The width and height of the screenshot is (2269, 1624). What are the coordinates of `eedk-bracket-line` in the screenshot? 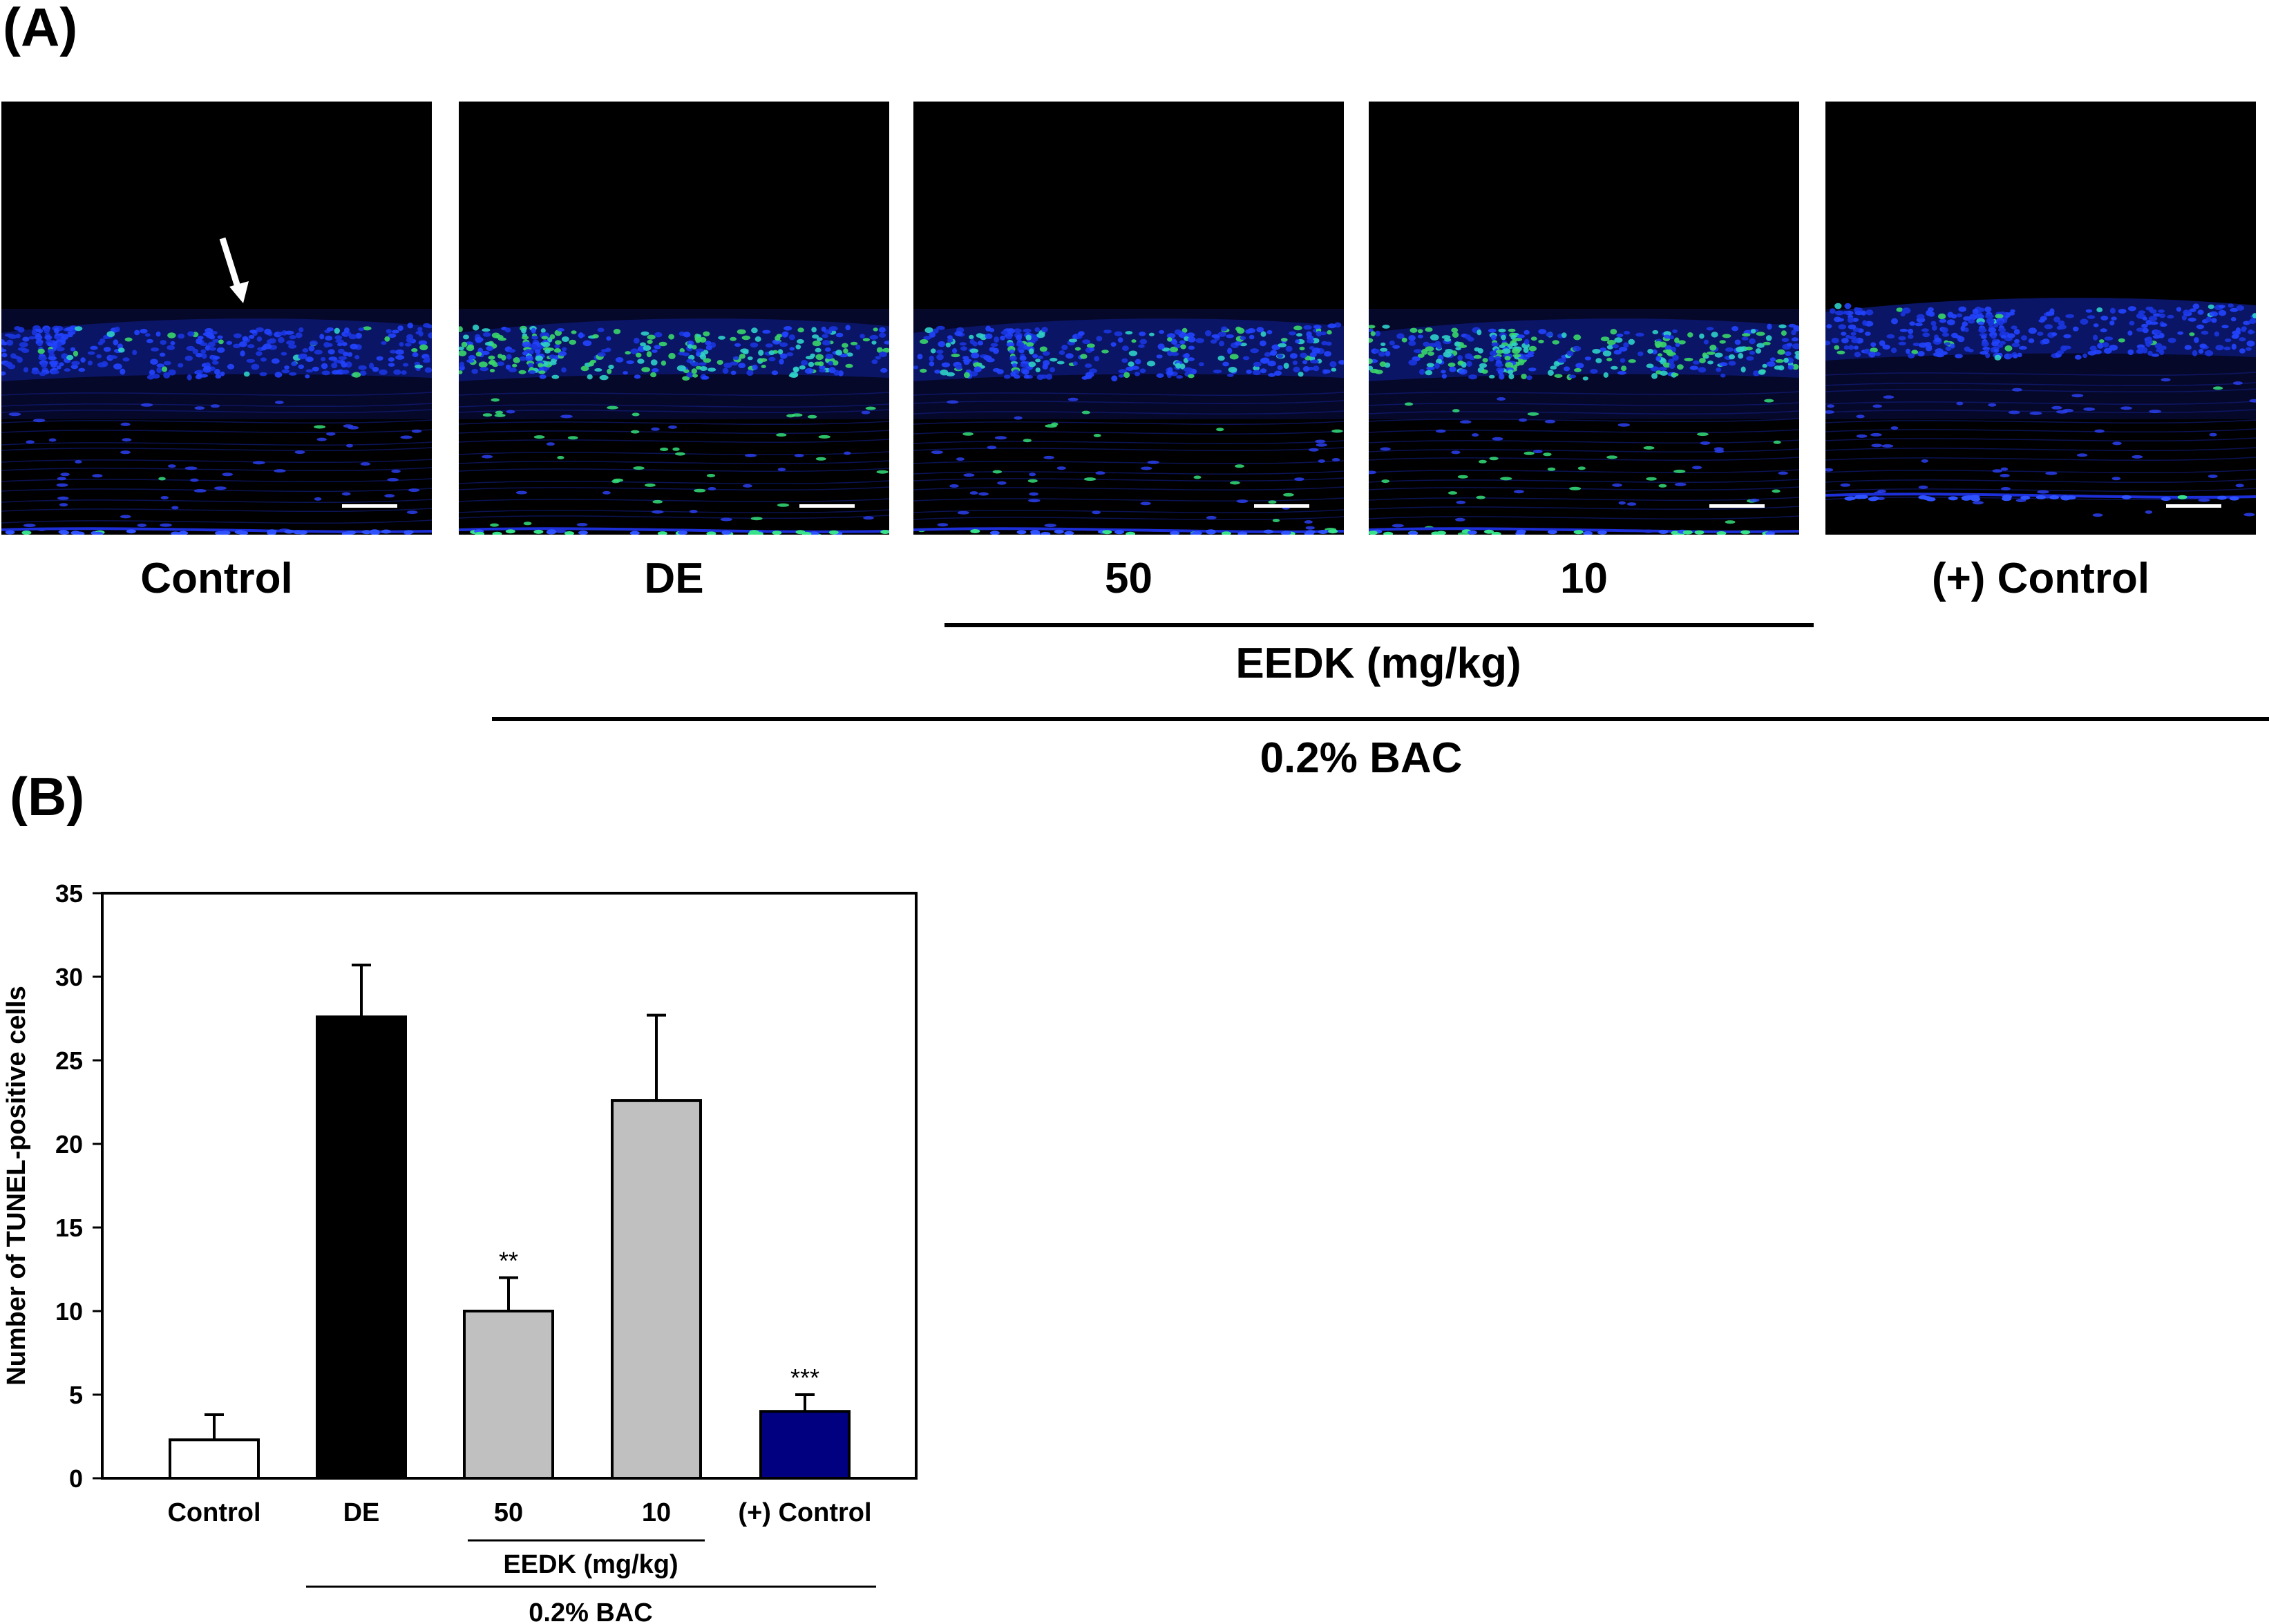 It's located at (1379, 625).